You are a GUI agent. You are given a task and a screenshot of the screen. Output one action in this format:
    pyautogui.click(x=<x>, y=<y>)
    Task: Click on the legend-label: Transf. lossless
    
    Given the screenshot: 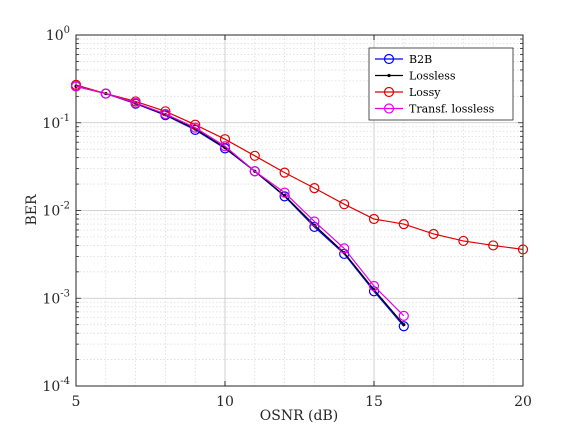 What is the action you would take?
    pyautogui.click(x=452, y=109)
    